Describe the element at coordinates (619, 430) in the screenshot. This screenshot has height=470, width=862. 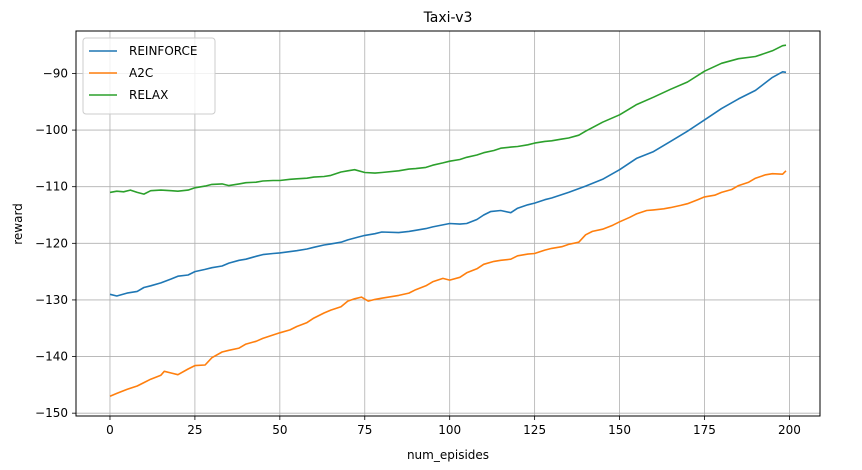
I see `x-tick-label: 150` at that location.